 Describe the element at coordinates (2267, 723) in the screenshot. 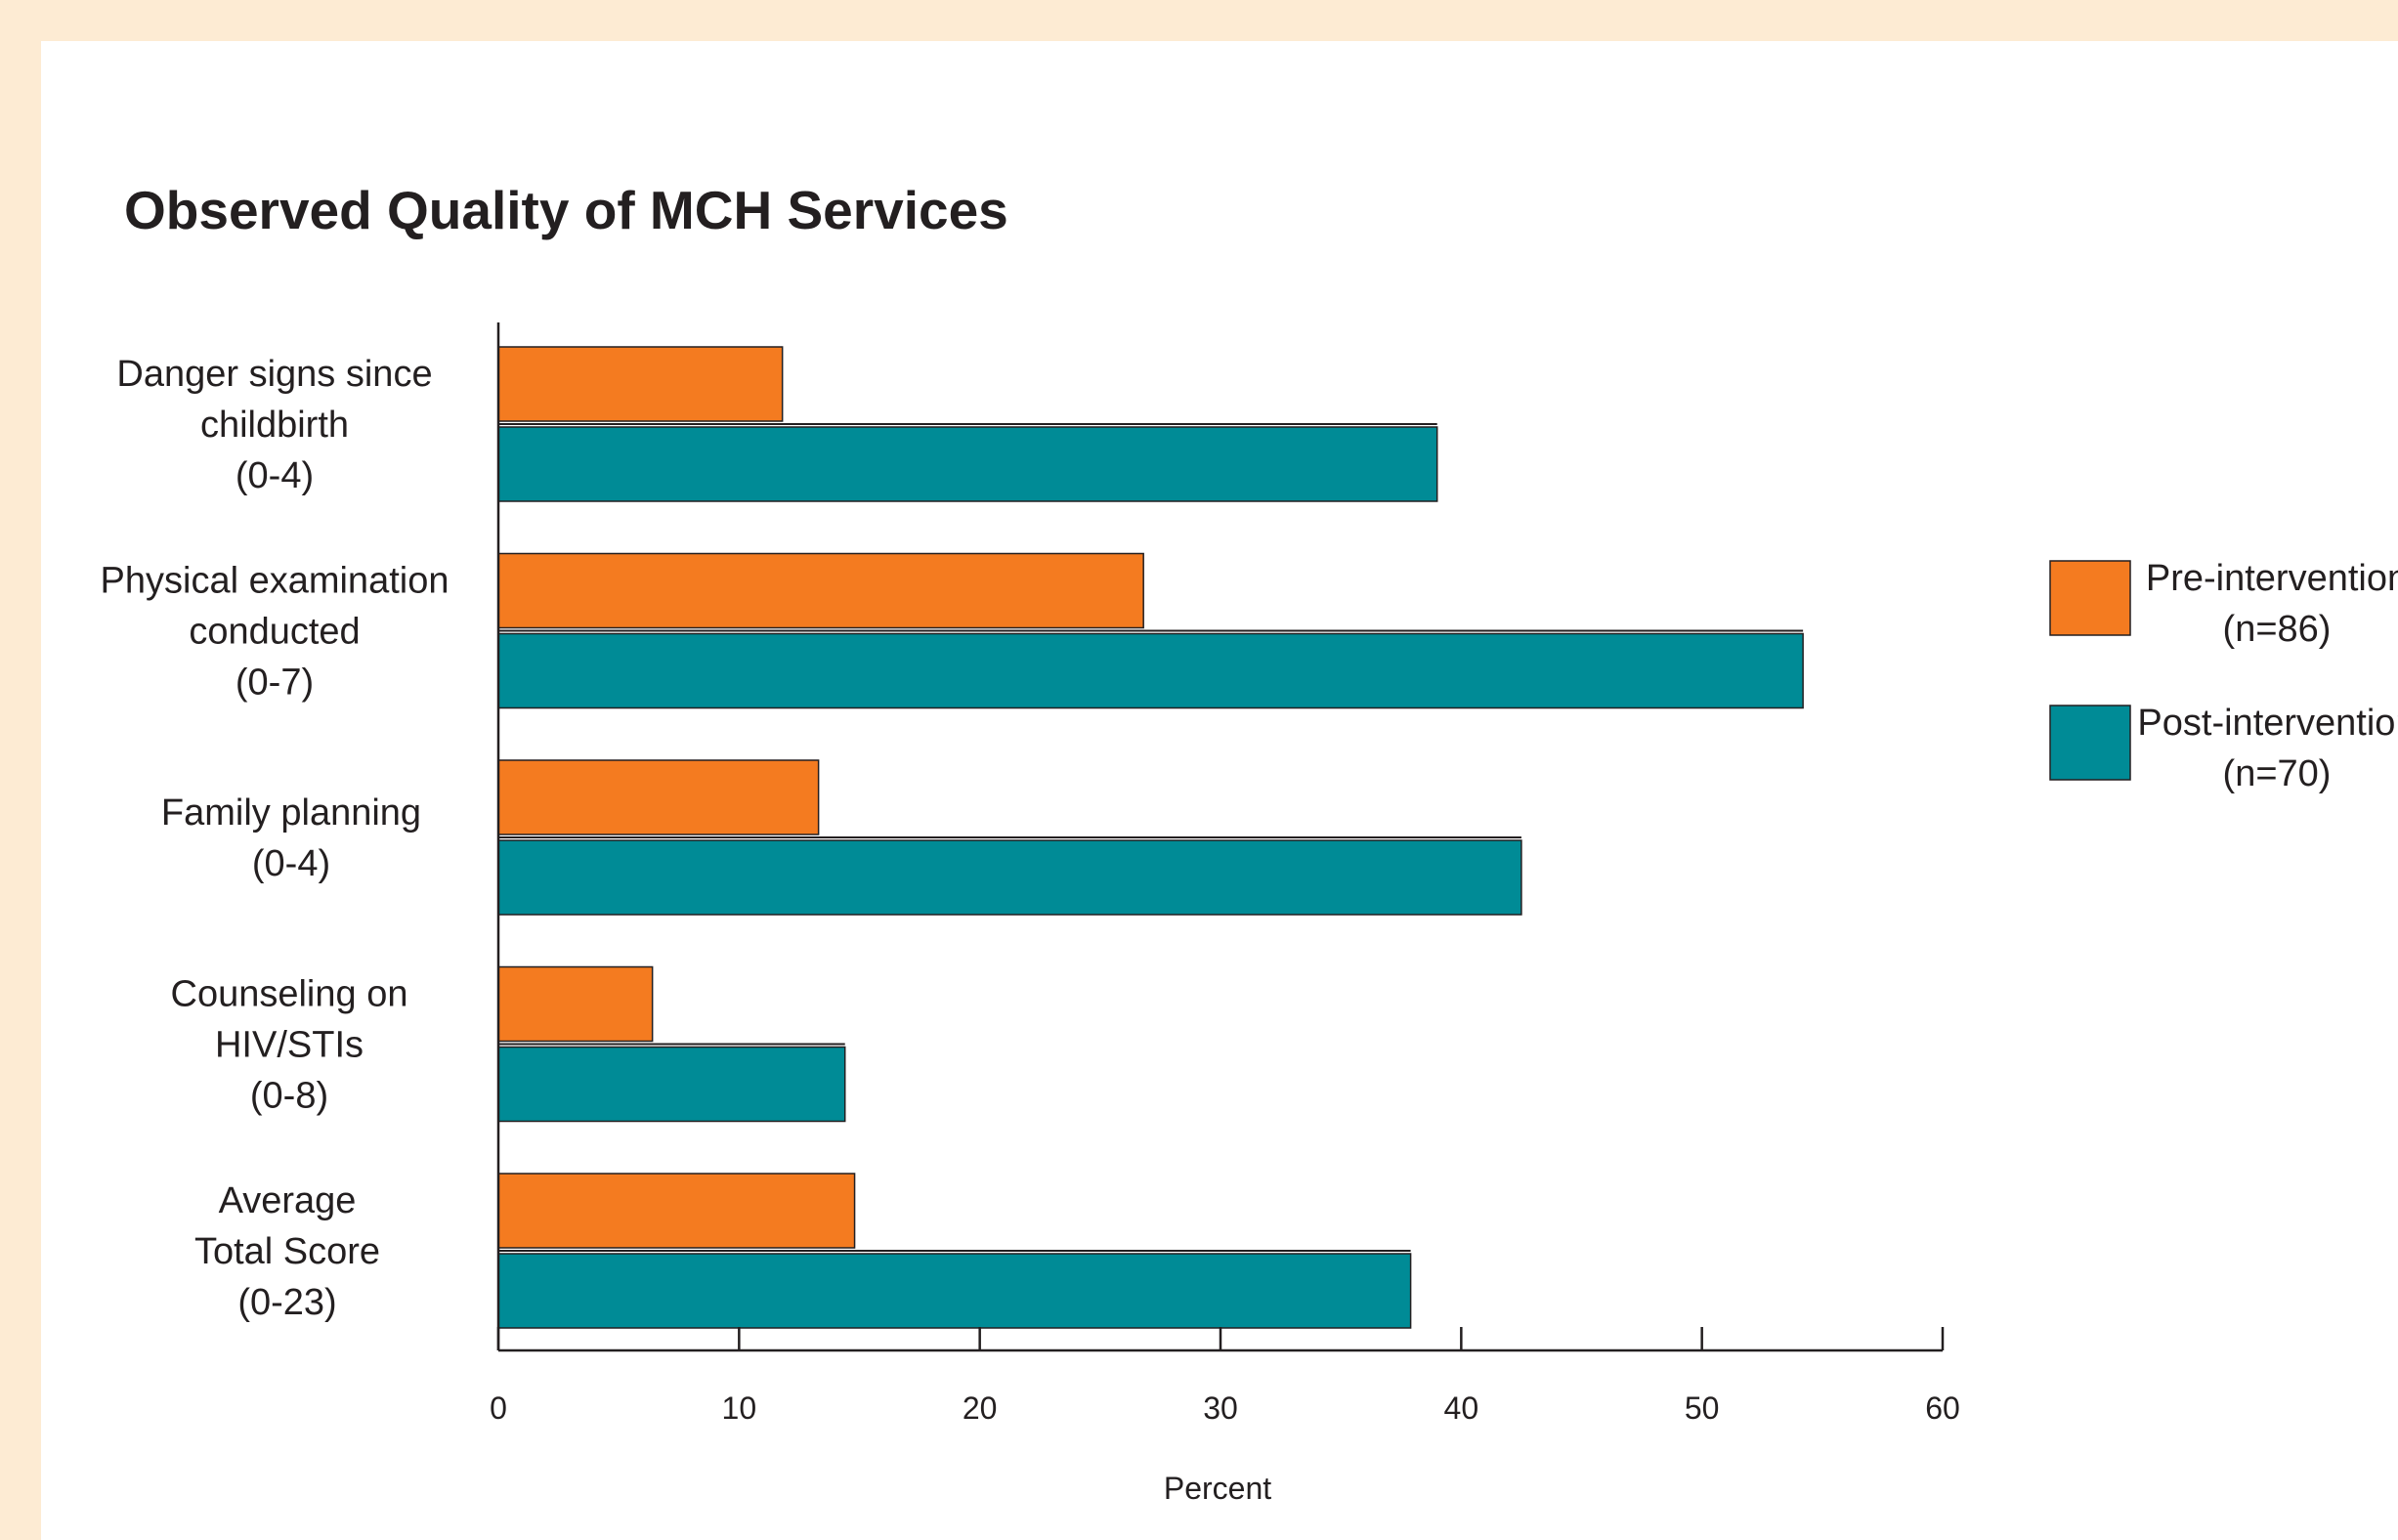

I see `legend-label-post: Post-intervention` at that location.